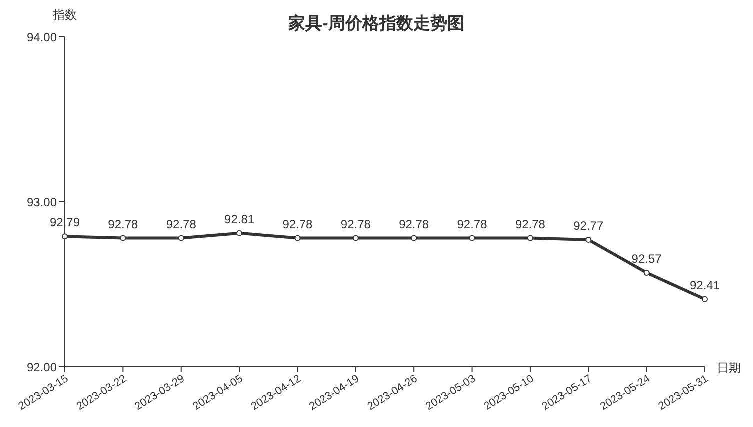  Describe the element at coordinates (376, 23) in the screenshot. I see `chart-title: 家具-周价格指数走势图` at that location.